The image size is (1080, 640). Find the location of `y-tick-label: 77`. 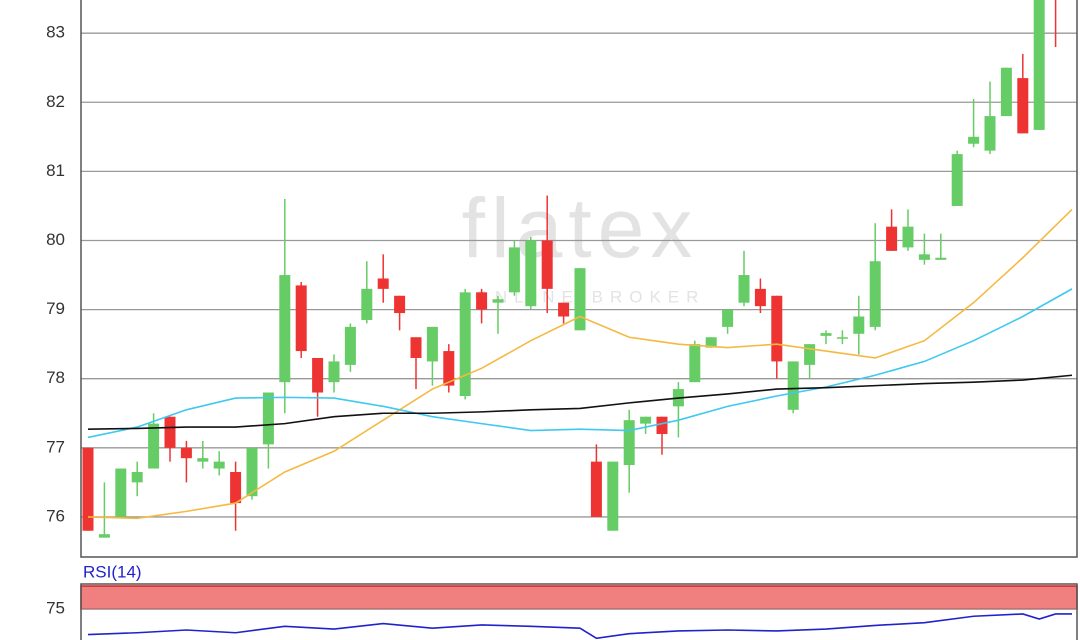

y-tick-label: 77 is located at coordinates (55, 446).